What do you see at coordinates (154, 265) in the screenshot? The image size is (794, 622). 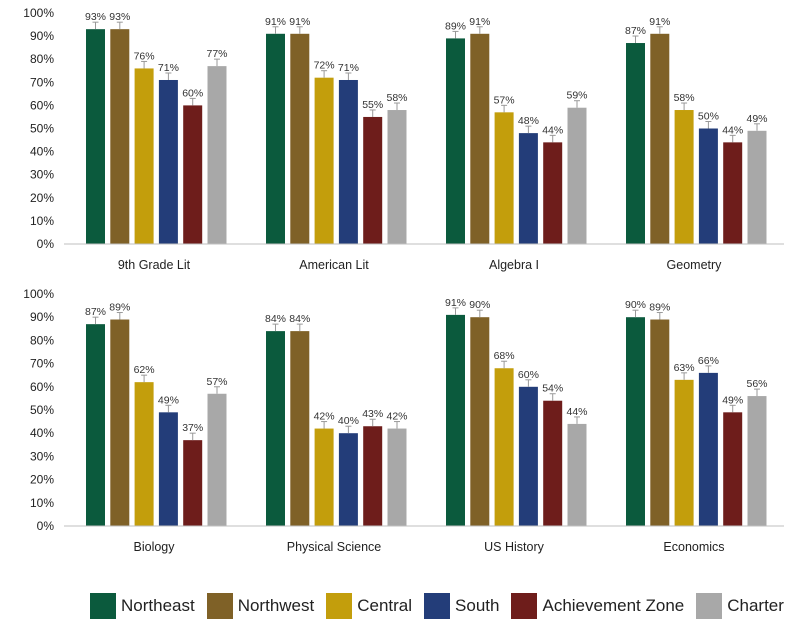 I see `category-label-9th-grade-lit: 9th Grade Lit` at bounding box center [154, 265].